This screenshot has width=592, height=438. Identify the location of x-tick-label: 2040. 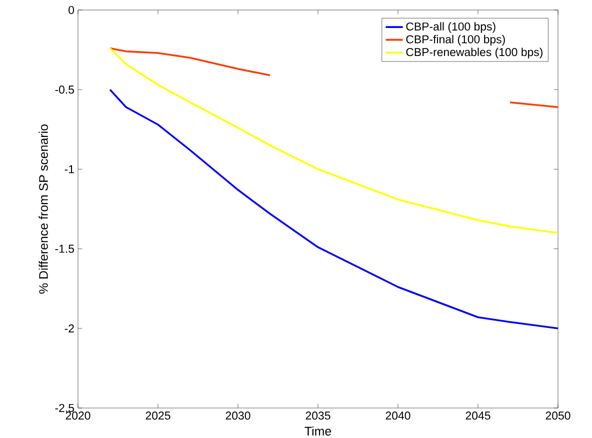
(398, 416).